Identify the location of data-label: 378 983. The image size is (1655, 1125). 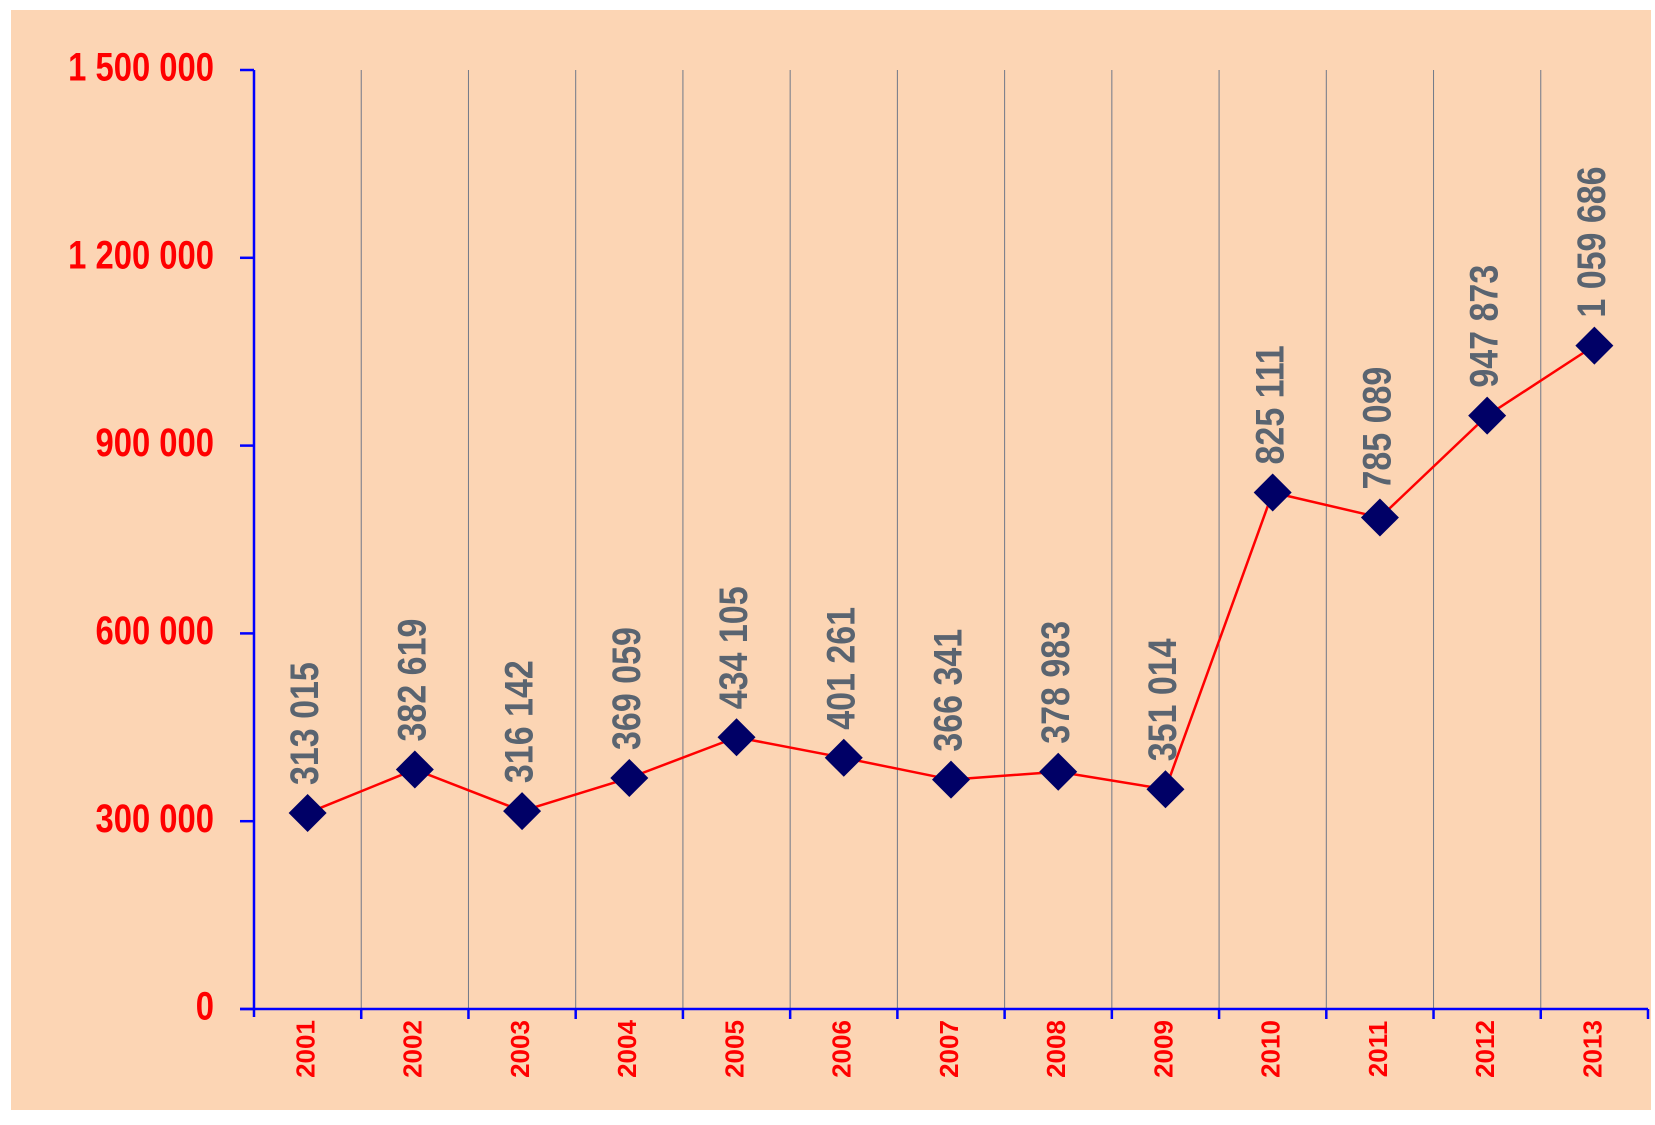
(1054, 682).